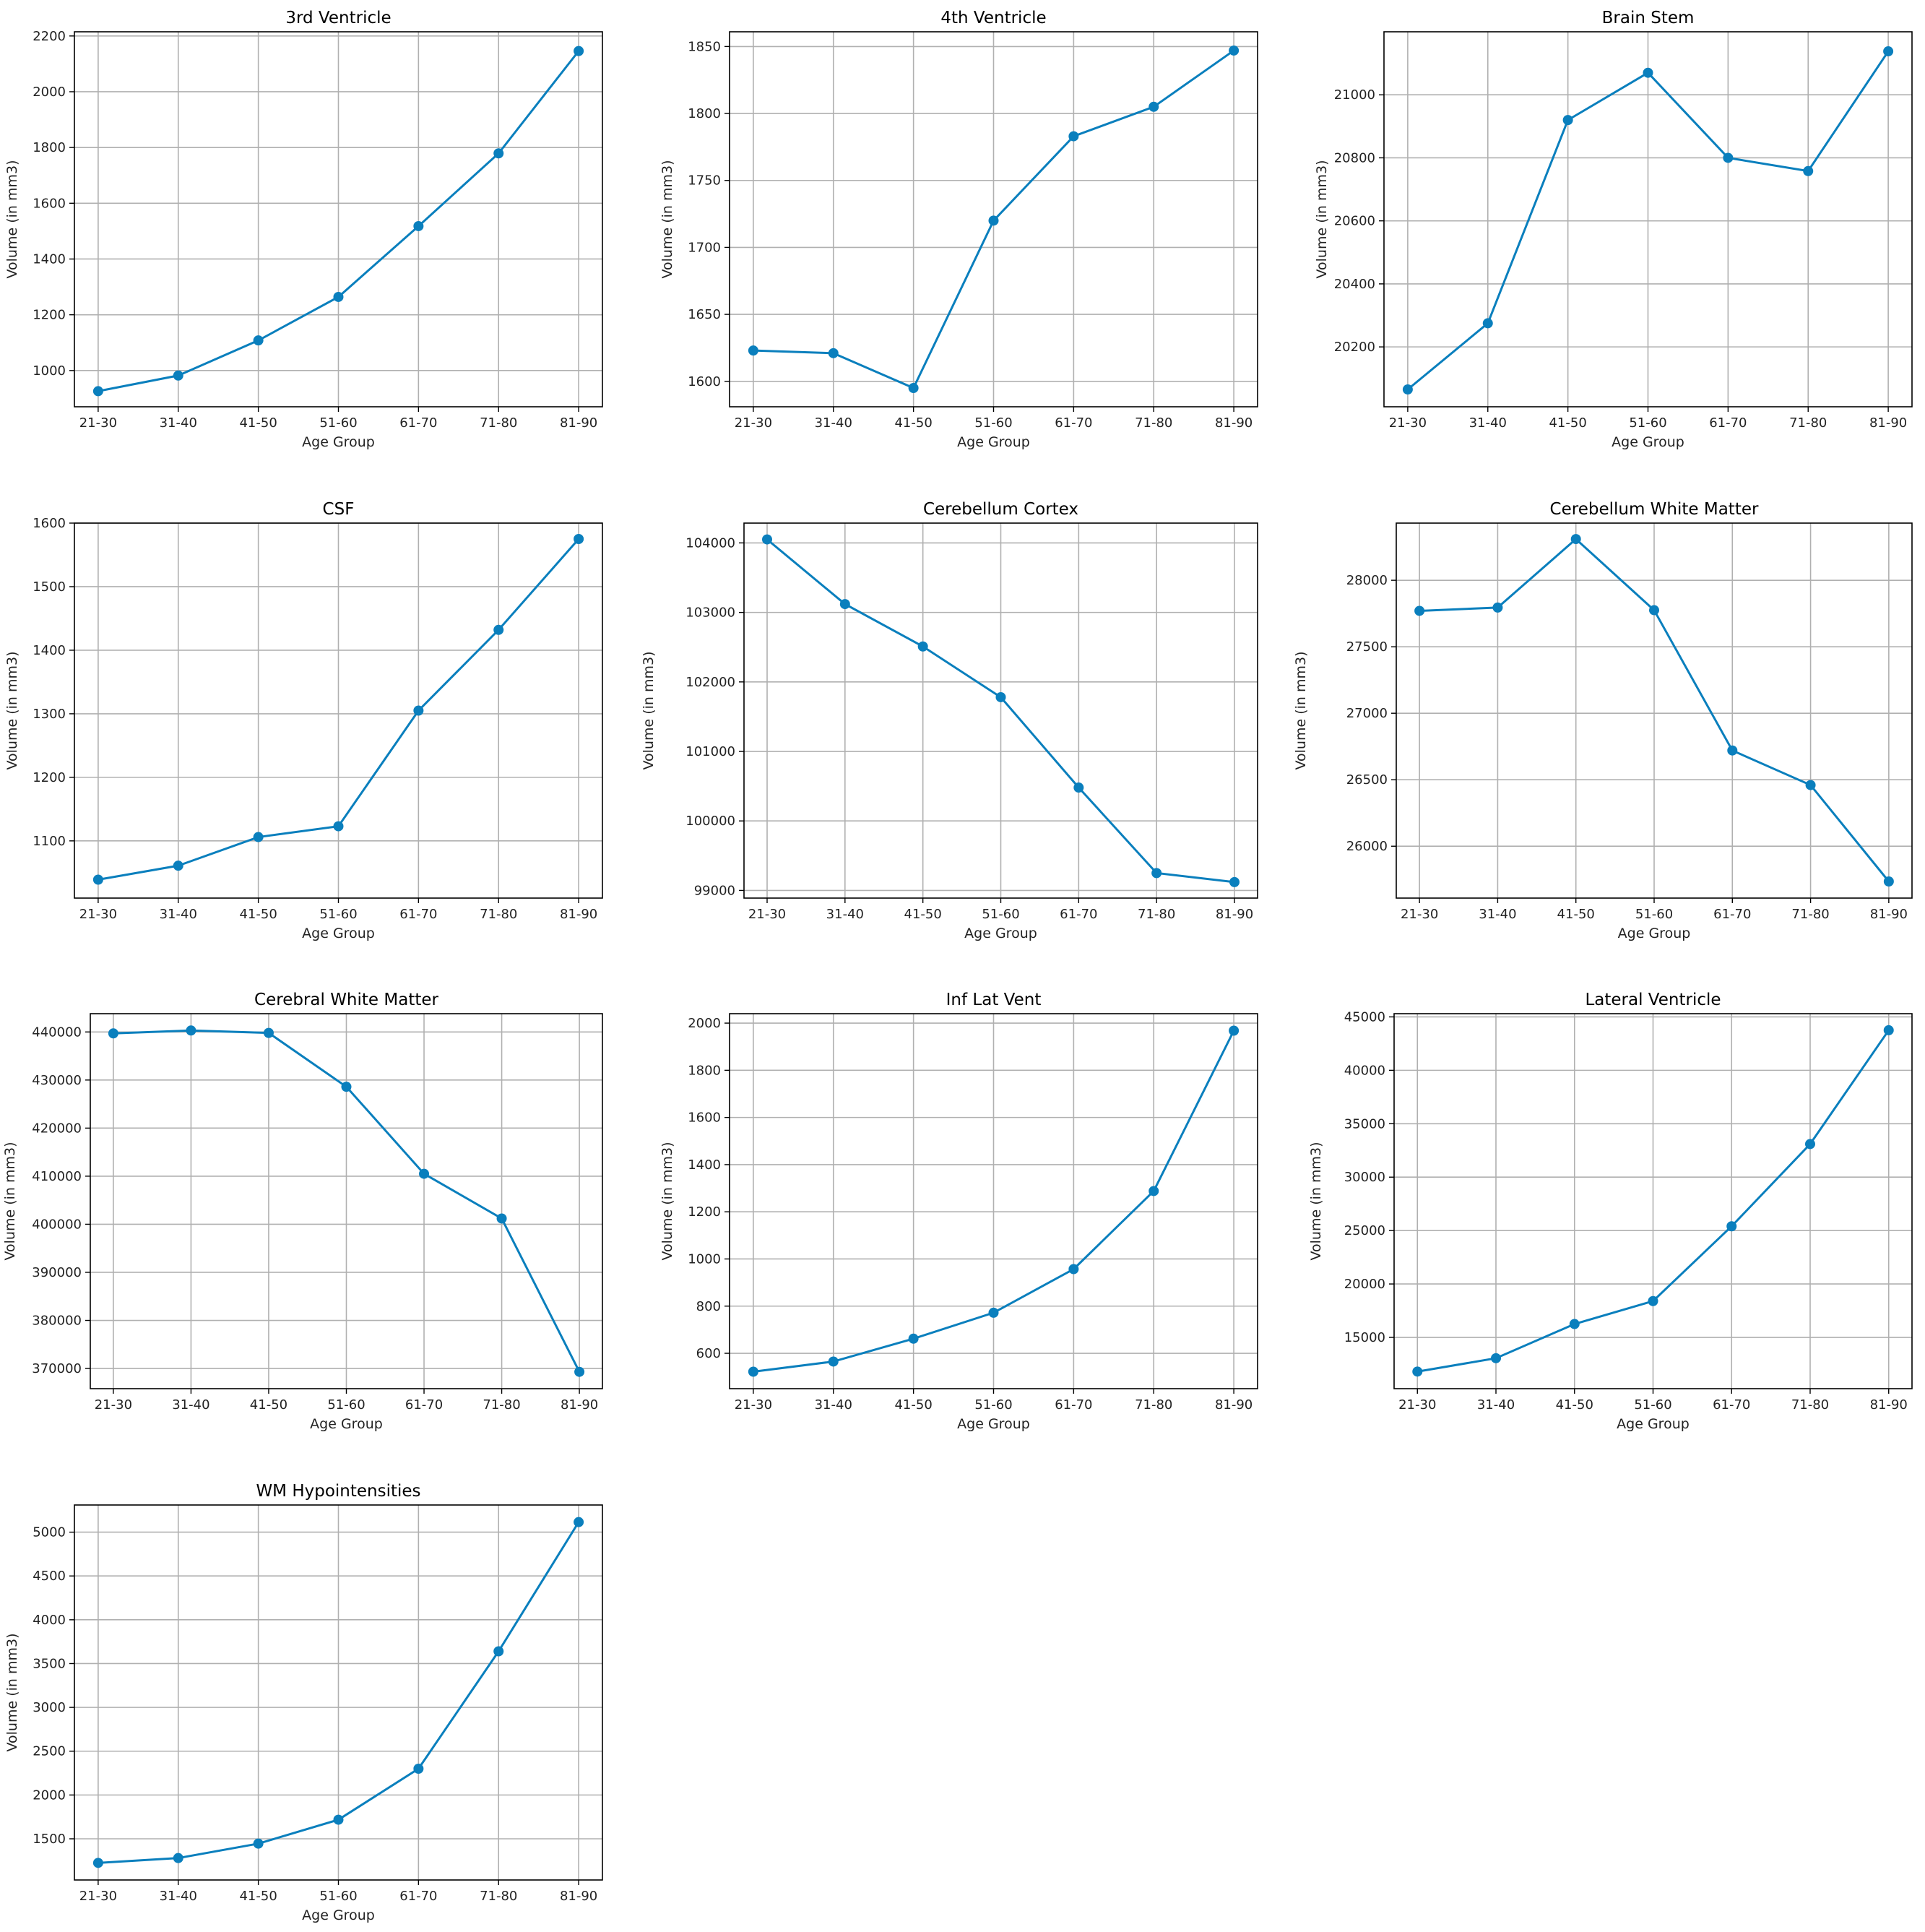 Image resolution: width=1925 pixels, height=1932 pixels. What do you see at coordinates (1654, 509) in the screenshot?
I see `chart-title: Cerebellum White Matter` at bounding box center [1654, 509].